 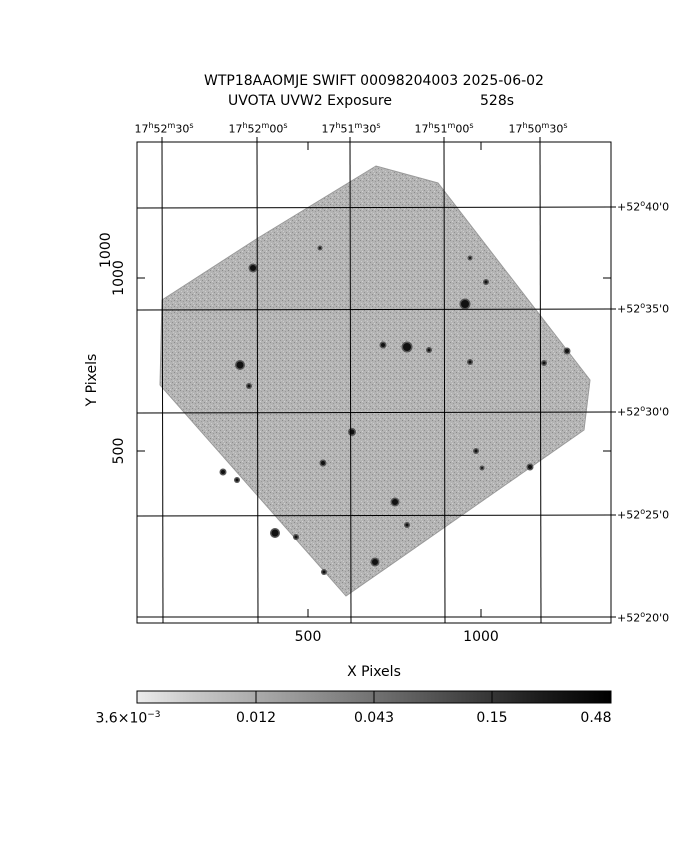 What do you see at coordinates (374, 718) in the screenshot?
I see `colorbar-label: 0.043` at bounding box center [374, 718].